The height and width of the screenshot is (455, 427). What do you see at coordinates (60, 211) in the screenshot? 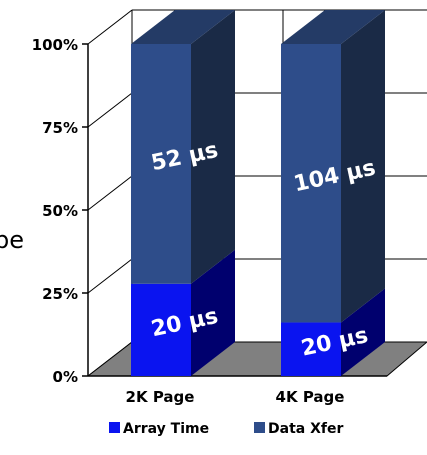
I see `y-tick-label: 50%` at bounding box center [60, 211].